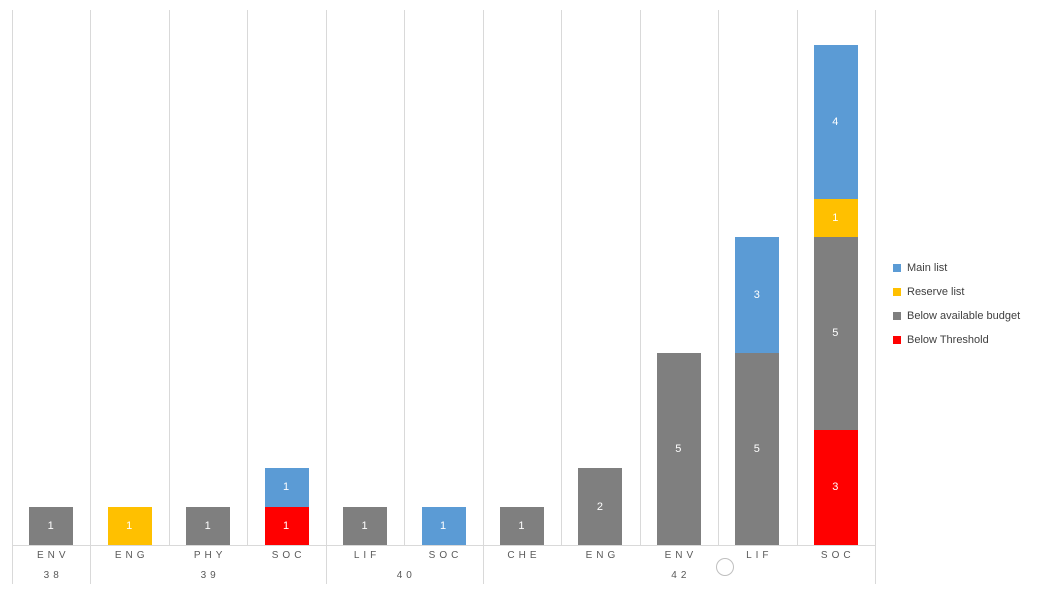 Image resolution: width=1042 pixels, height=593 pixels. What do you see at coordinates (964, 316) in the screenshot?
I see `legend-label: Below available budget` at bounding box center [964, 316].